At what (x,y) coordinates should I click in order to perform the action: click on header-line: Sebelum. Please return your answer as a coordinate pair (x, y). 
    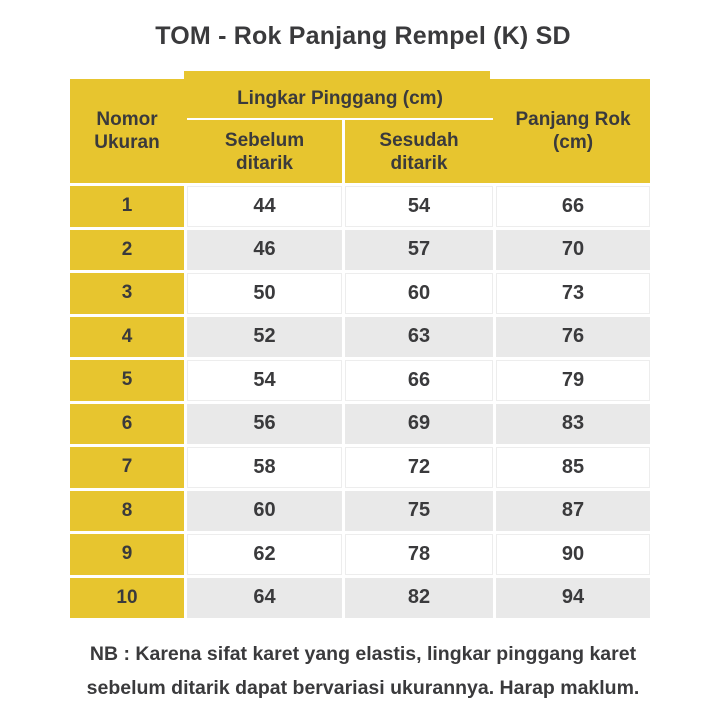
    Looking at the image, I should click on (264, 140).